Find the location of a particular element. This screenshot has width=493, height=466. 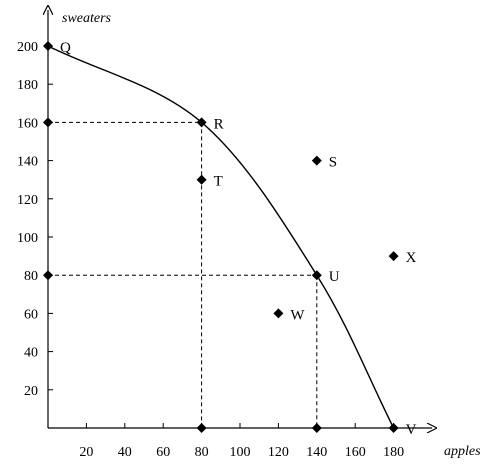

point-label-x: X is located at coordinates (411, 258).